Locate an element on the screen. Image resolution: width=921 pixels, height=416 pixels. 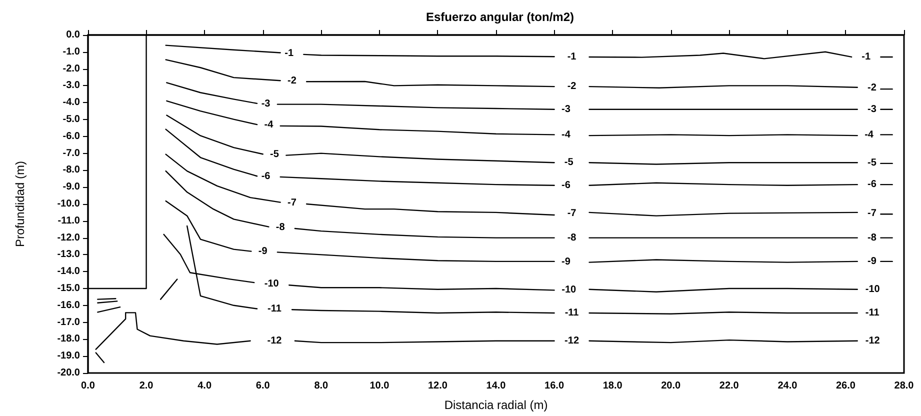
y-tick-label: -19.0 is located at coordinates (68, 356).